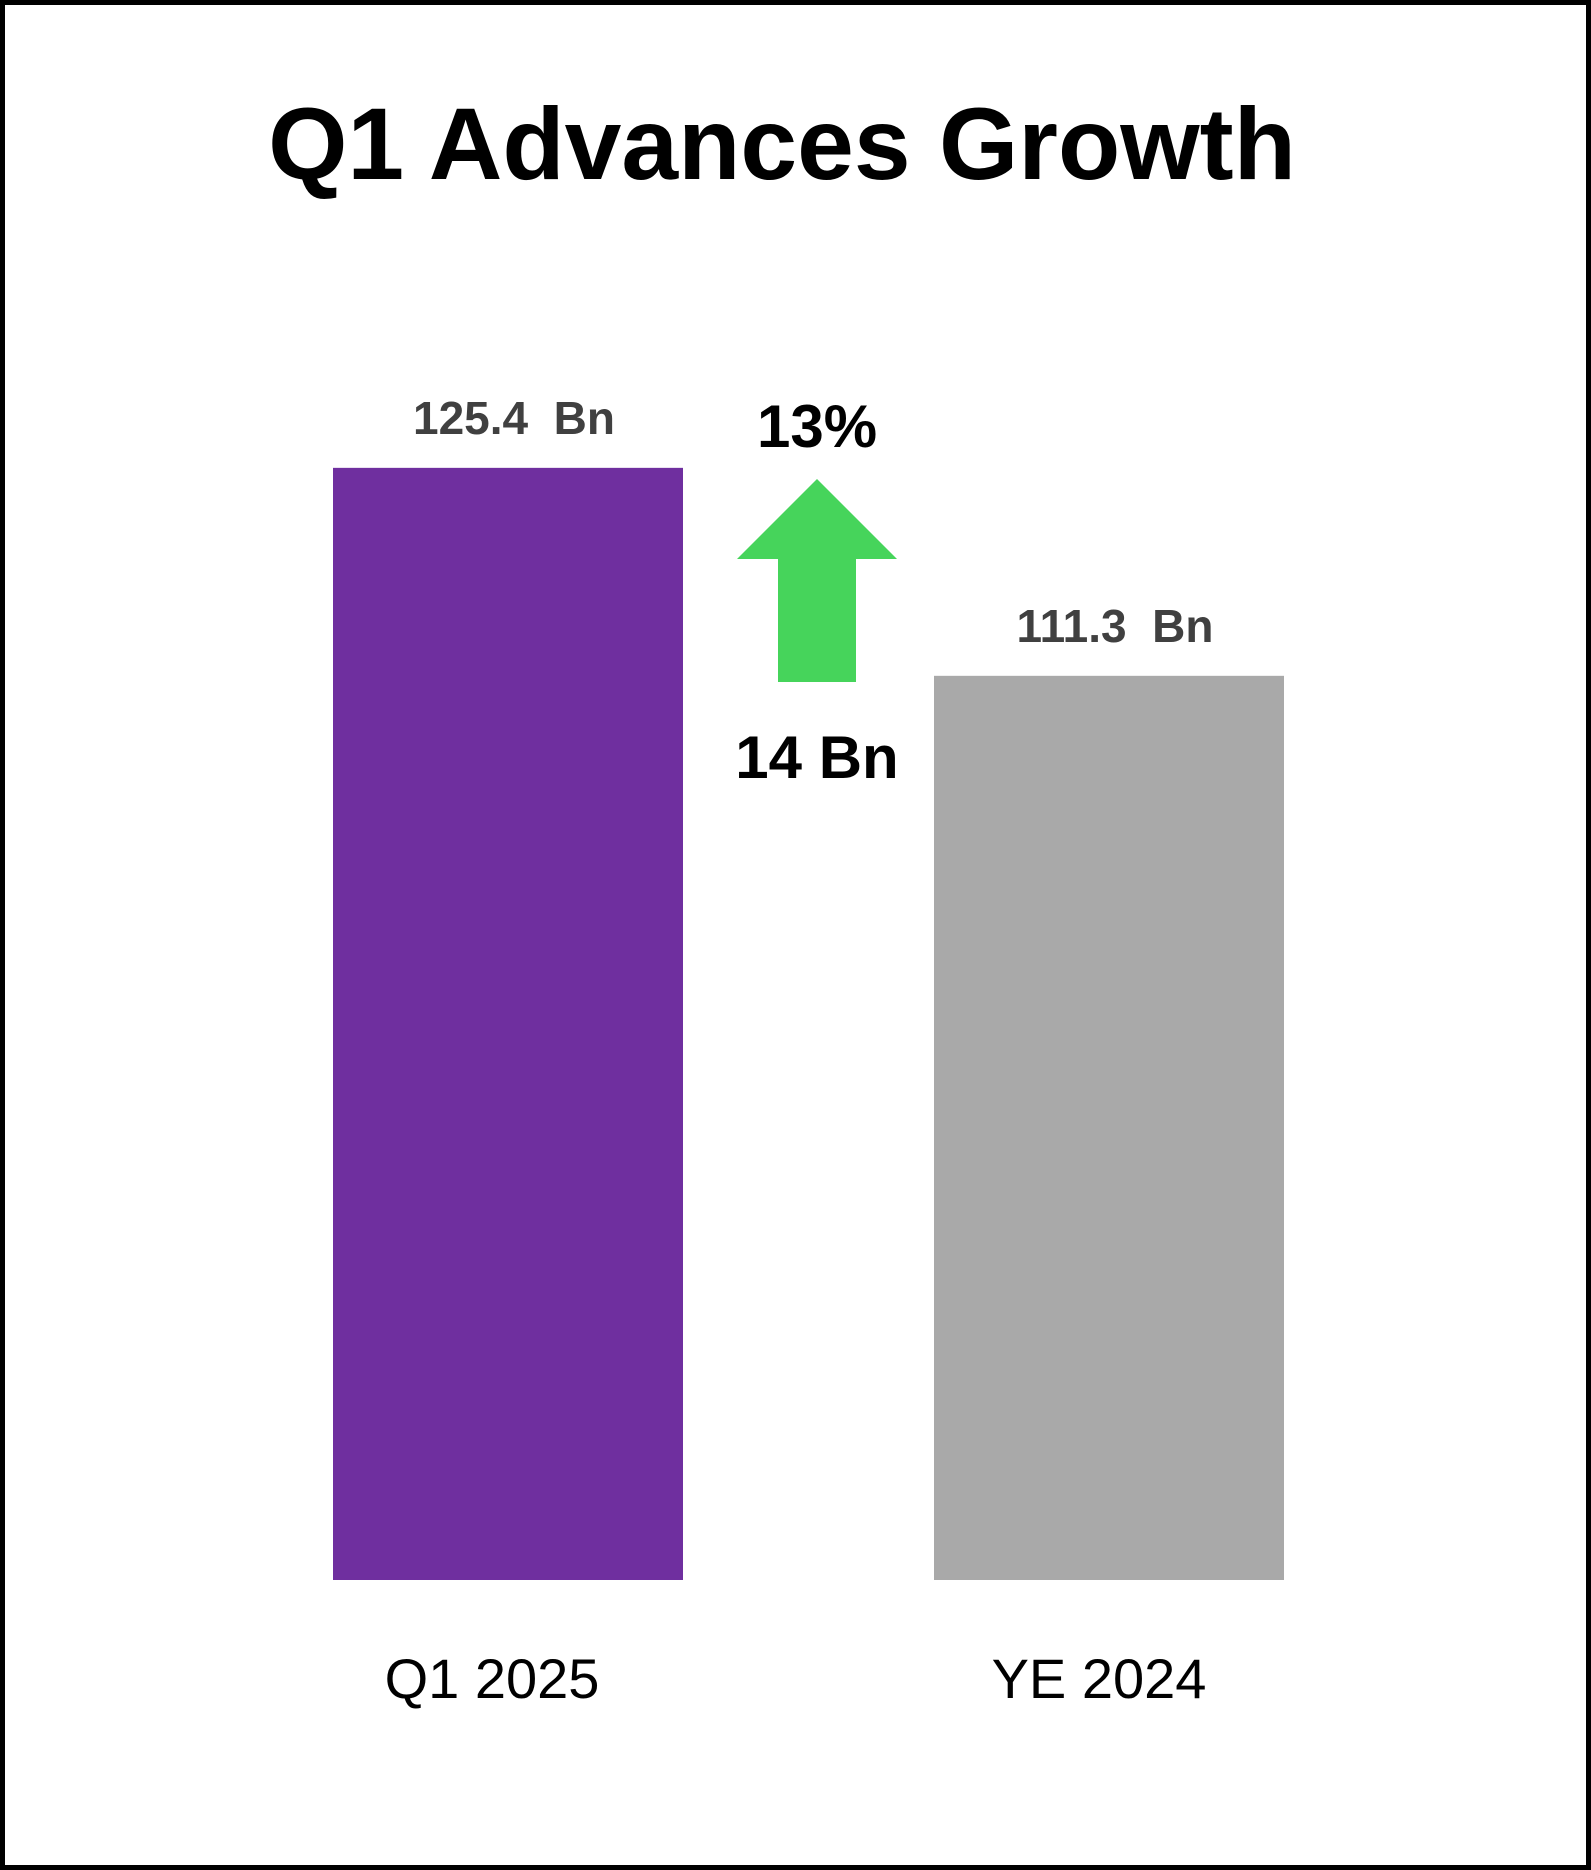 The image size is (1591, 1870). What do you see at coordinates (1099, 1678) in the screenshot?
I see `category-label-1: YE 2024` at bounding box center [1099, 1678].